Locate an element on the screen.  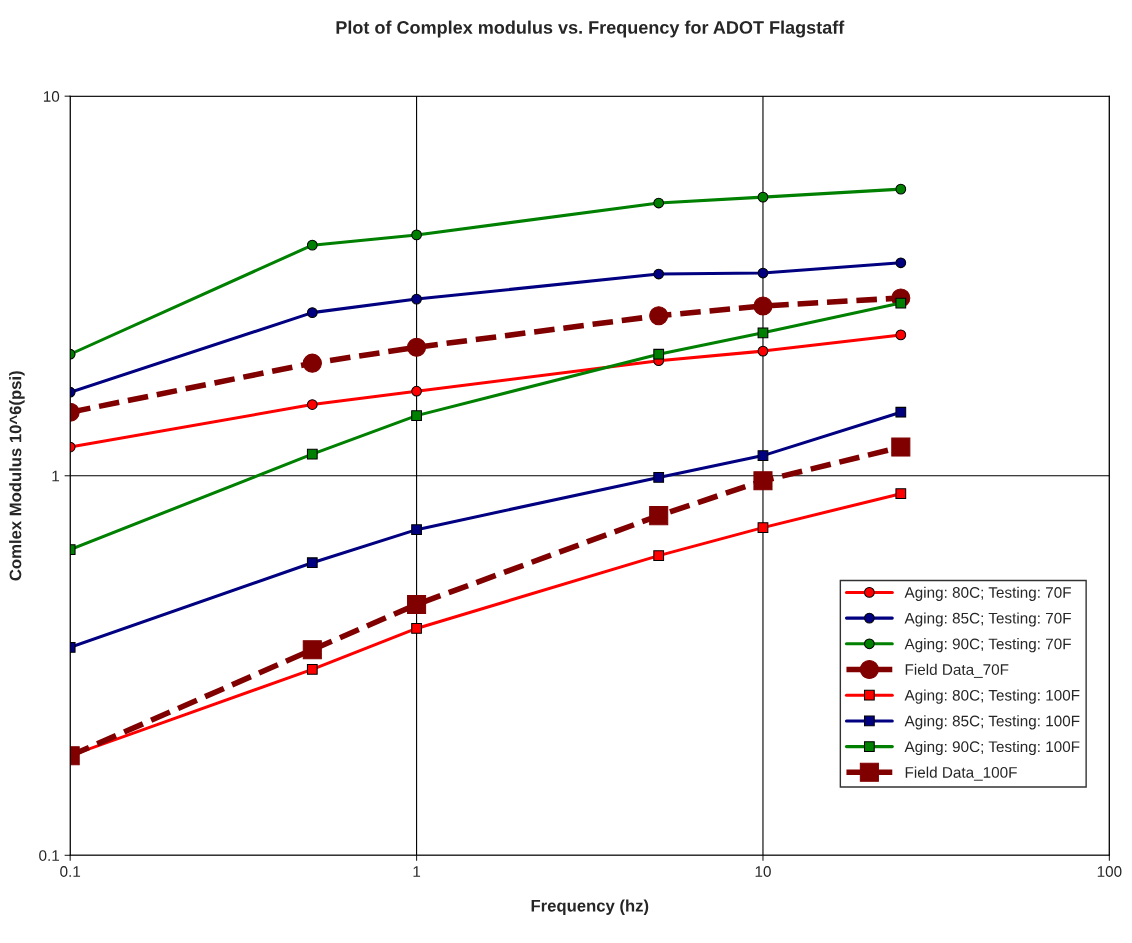
legend-label: Aging: 80C; Testing: 100F is located at coordinates (992, 696).